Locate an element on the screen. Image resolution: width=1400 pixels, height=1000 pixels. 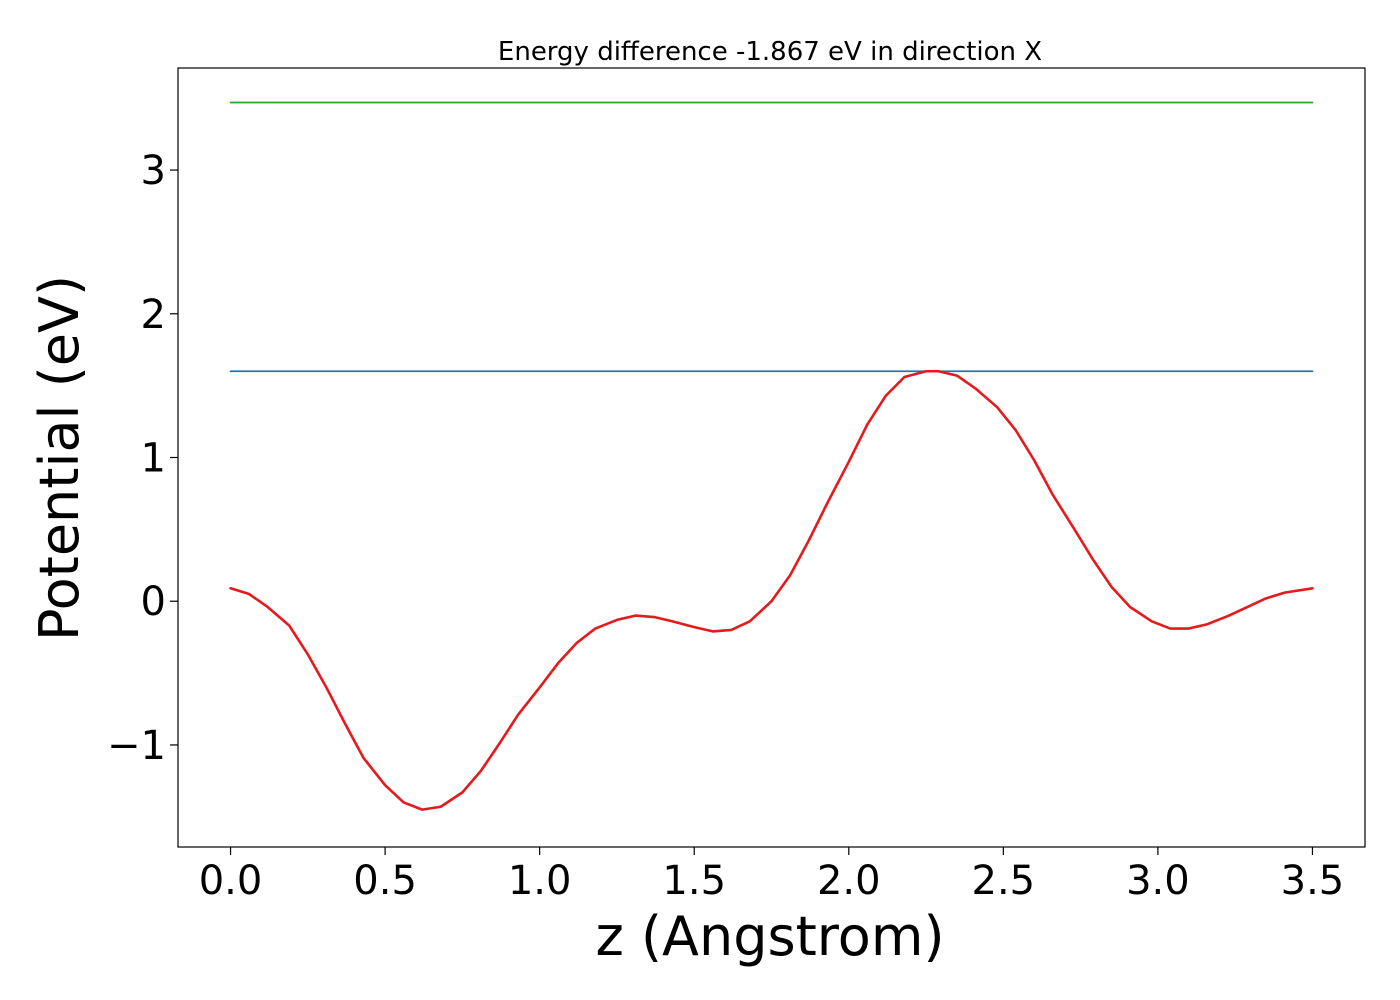
x-tick-label: 3.5 is located at coordinates (1313, 881).